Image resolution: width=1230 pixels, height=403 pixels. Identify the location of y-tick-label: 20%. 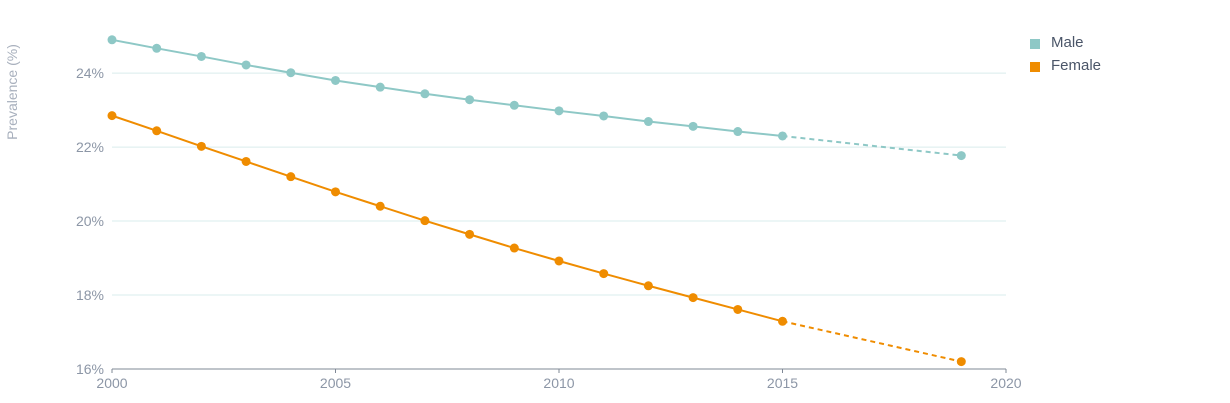
(90, 221).